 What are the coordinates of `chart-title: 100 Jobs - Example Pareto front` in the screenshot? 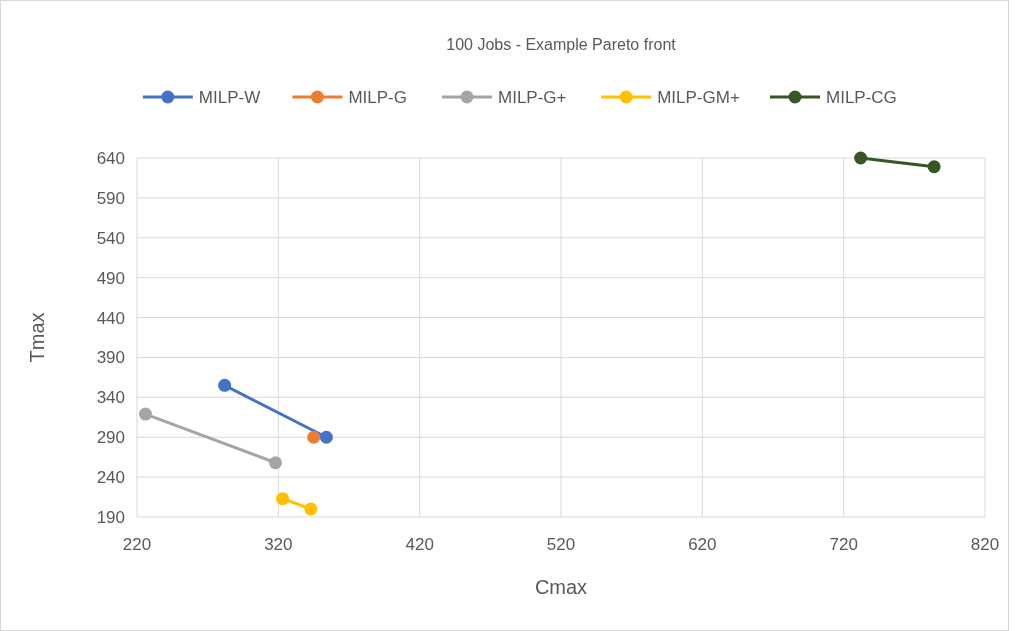 It's located at (561, 44).